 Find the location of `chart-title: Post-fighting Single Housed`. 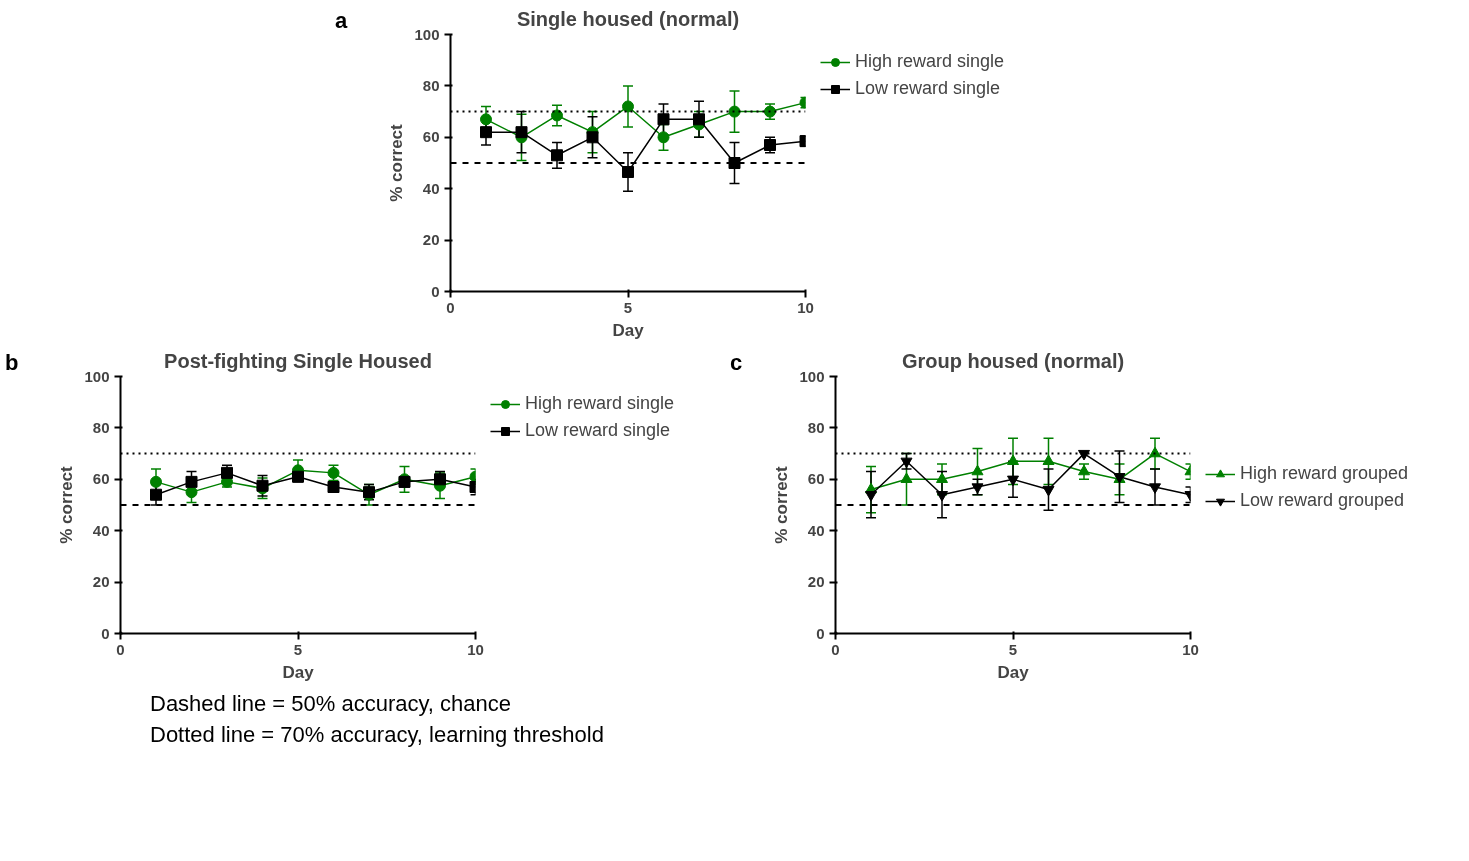

chart-title: Post-fighting Single Housed is located at coordinates (298, 360).